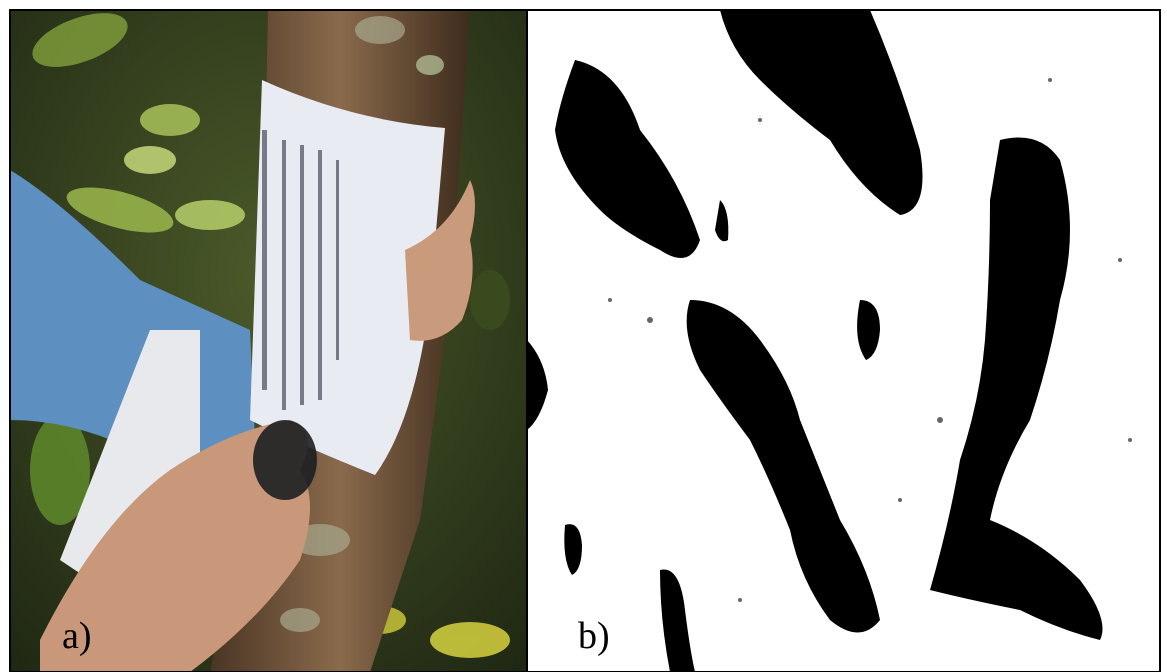 The height and width of the screenshot is (672, 1167). What do you see at coordinates (347, 277) in the screenshot?
I see `paper` at bounding box center [347, 277].